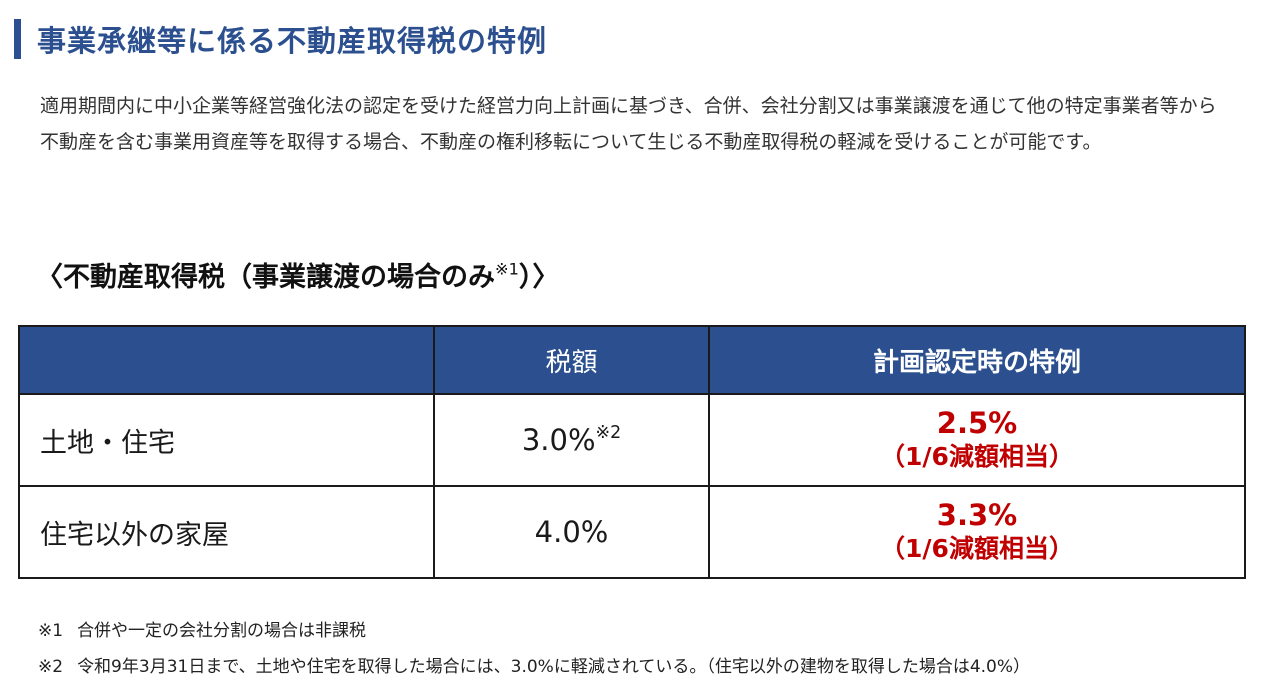  I want to click on special-rate-cell: 3.3% （1/6減額相当）, so click(977, 532).